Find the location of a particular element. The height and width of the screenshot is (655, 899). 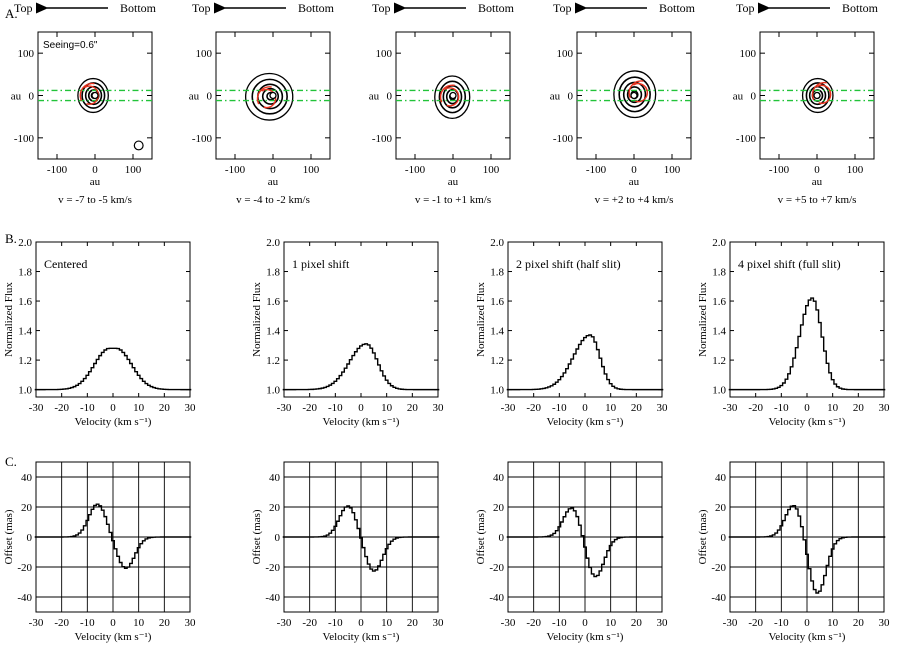

y-tick-label: 0 is located at coordinates (30, 538).